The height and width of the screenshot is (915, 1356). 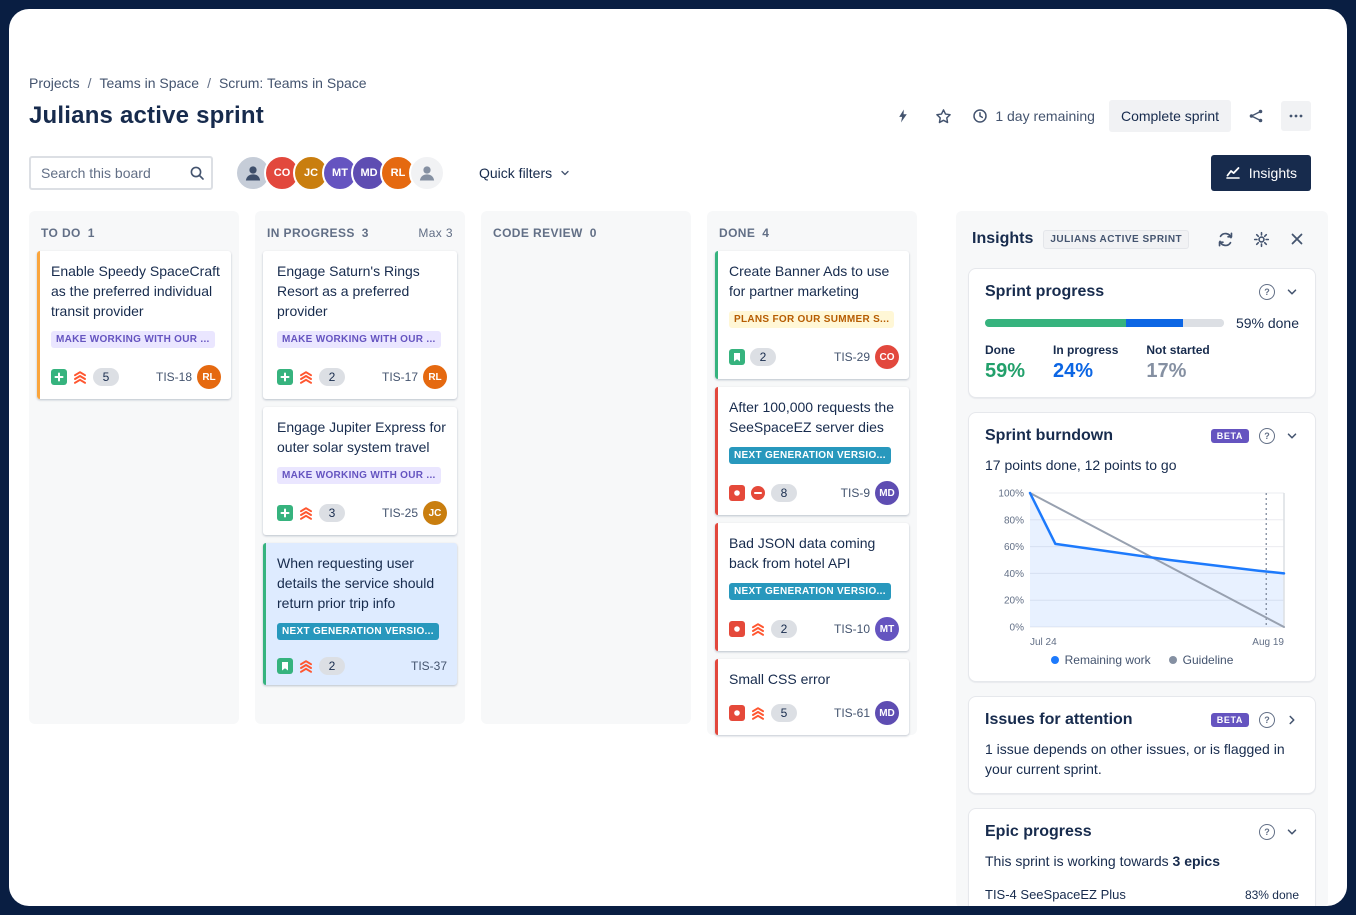 I want to click on breadcrumb-teams-in-space: Teams in Space, so click(x=149, y=83).